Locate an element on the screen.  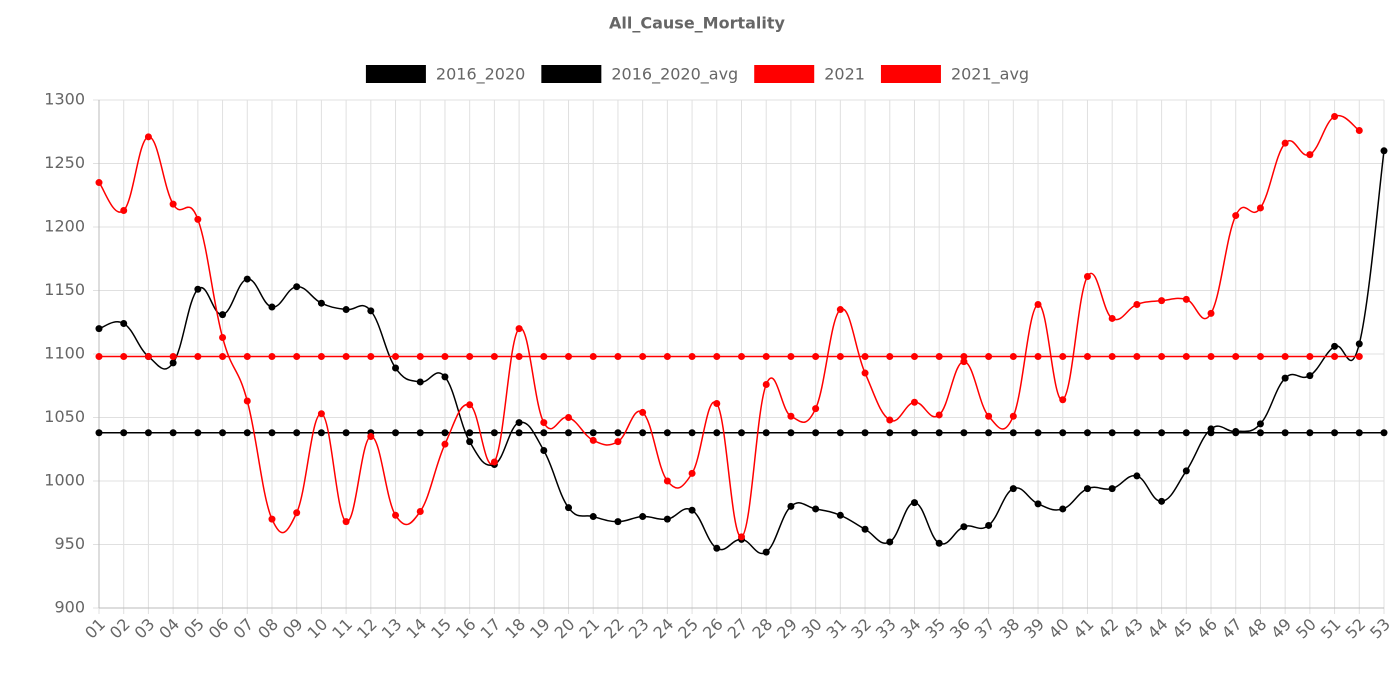
x-tick-label: 51 is located at coordinates (1331, 629).